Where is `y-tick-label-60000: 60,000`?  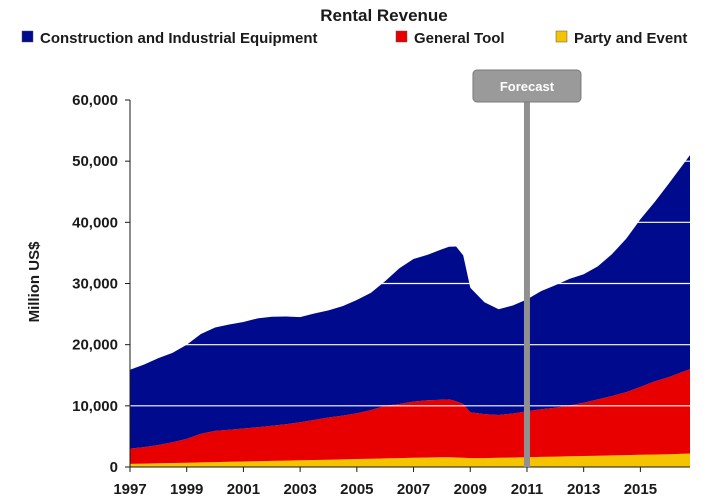 y-tick-label-60000: 60,000 is located at coordinates (95, 100).